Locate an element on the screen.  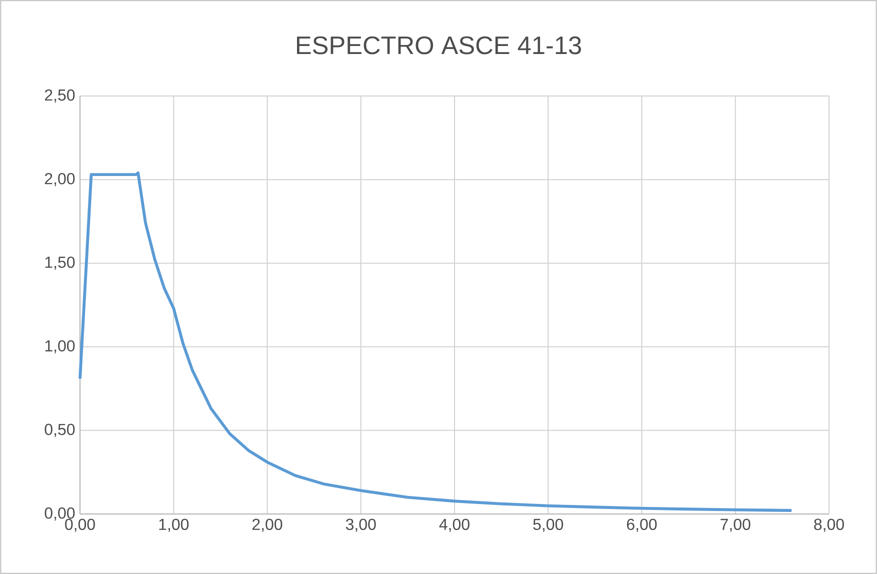
y-tick-label: 0,00 is located at coordinates (59, 514).